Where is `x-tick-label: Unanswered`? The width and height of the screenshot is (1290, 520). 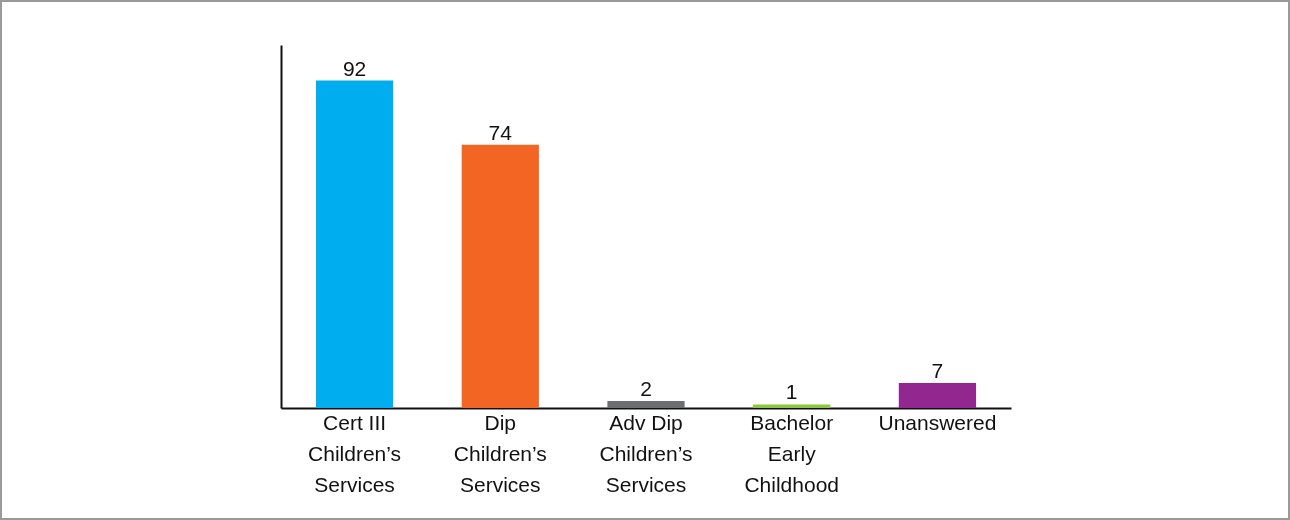 x-tick-label: Unanswered is located at coordinates (937, 422).